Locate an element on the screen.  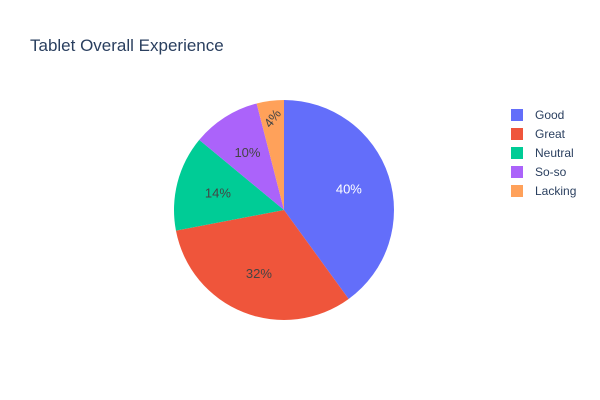
pie-slice-good is located at coordinates (339, 199).